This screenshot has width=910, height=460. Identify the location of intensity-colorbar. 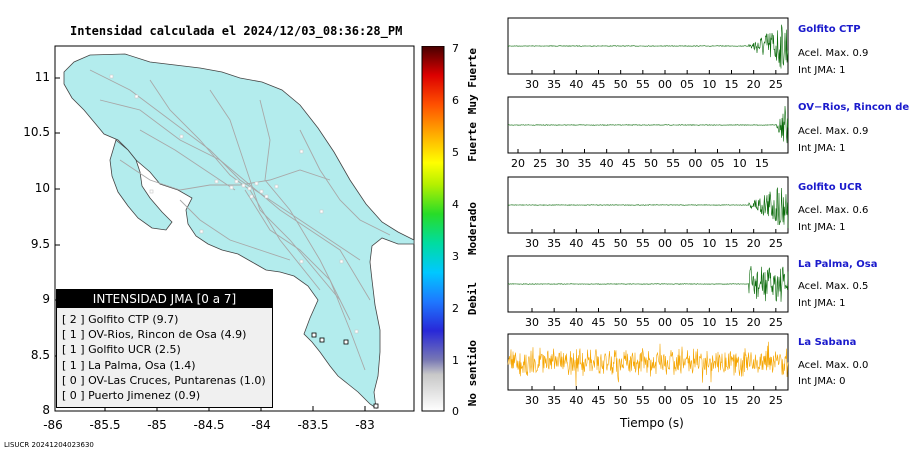
(433, 229).